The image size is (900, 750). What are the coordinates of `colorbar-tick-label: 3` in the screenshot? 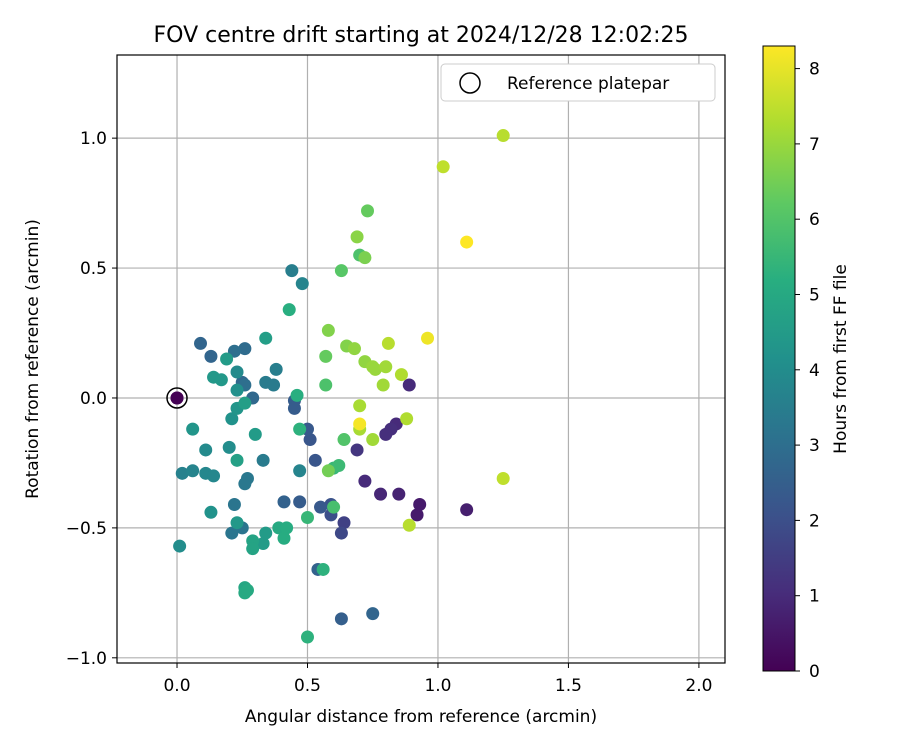 It's located at (814, 446).